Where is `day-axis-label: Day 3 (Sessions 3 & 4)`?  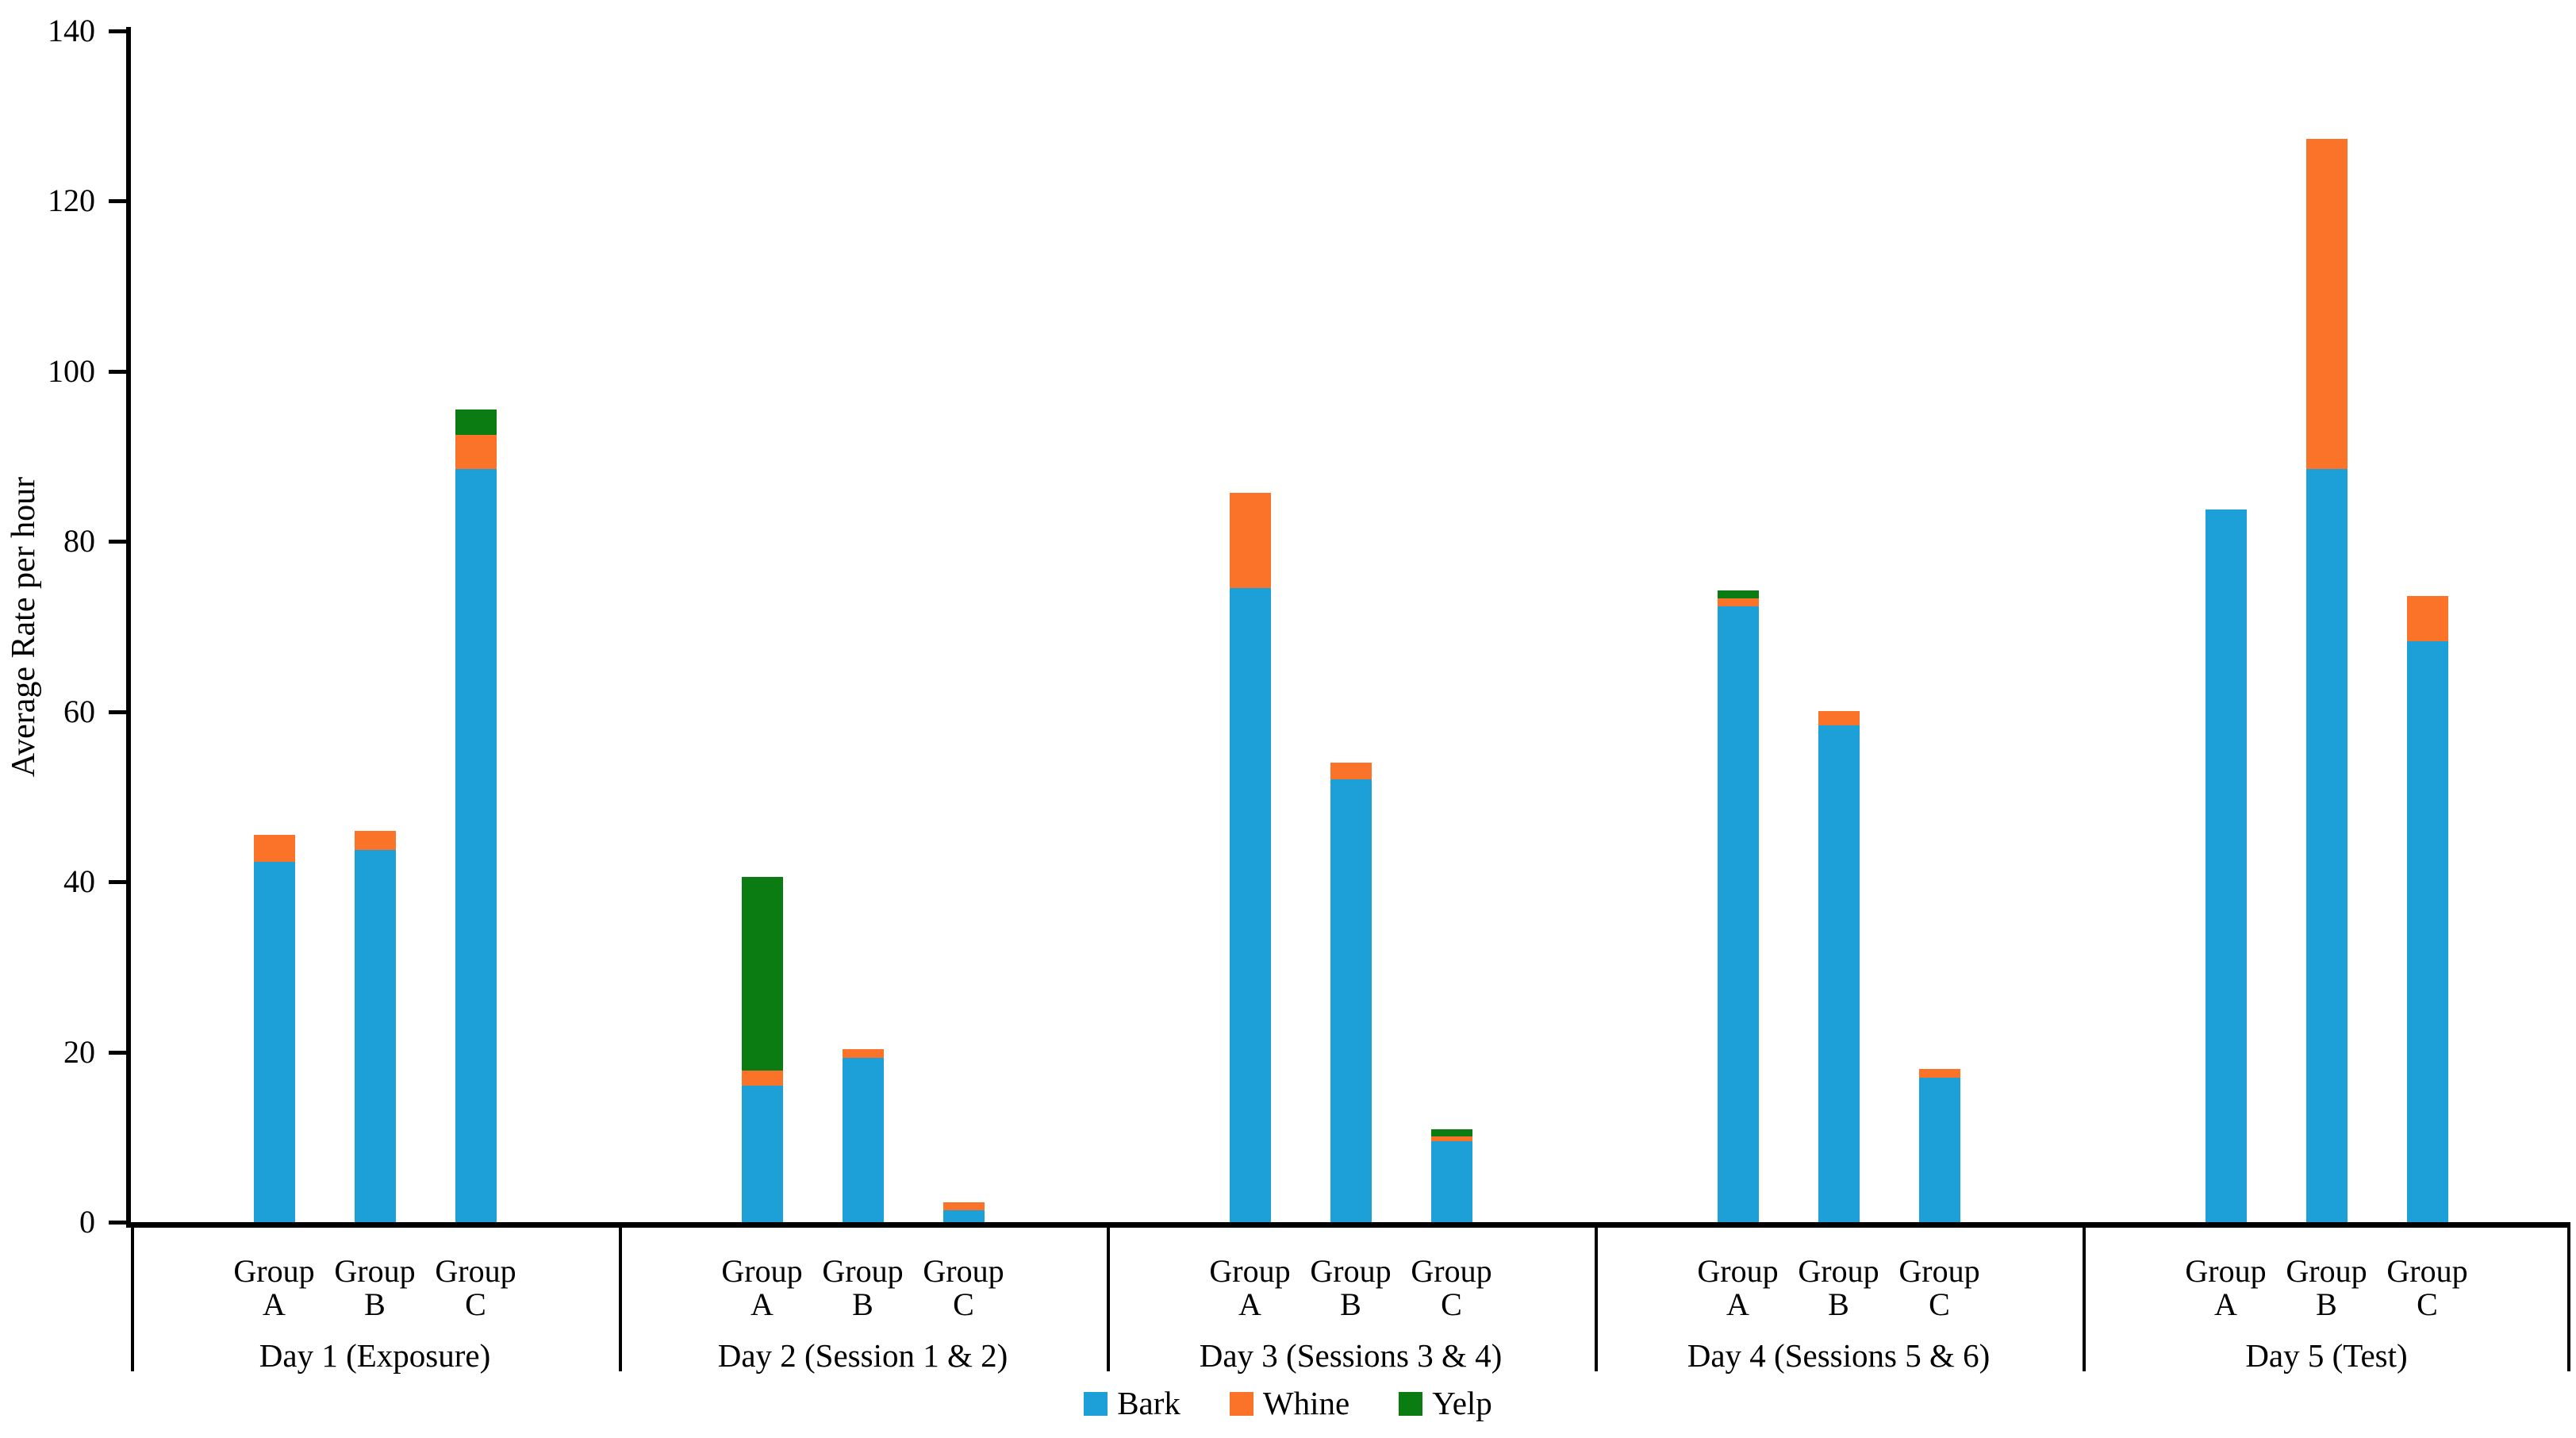 day-axis-label: Day 3 (Sessions 3 & 4) is located at coordinates (1351, 1355).